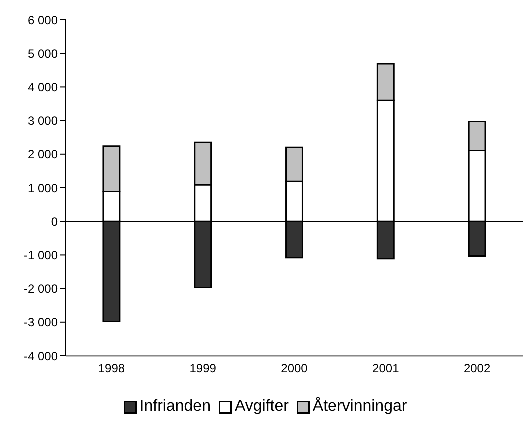 This screenshot has height=434, width=527. I want to click on x-tick-label: 2000, so click(294, 369).